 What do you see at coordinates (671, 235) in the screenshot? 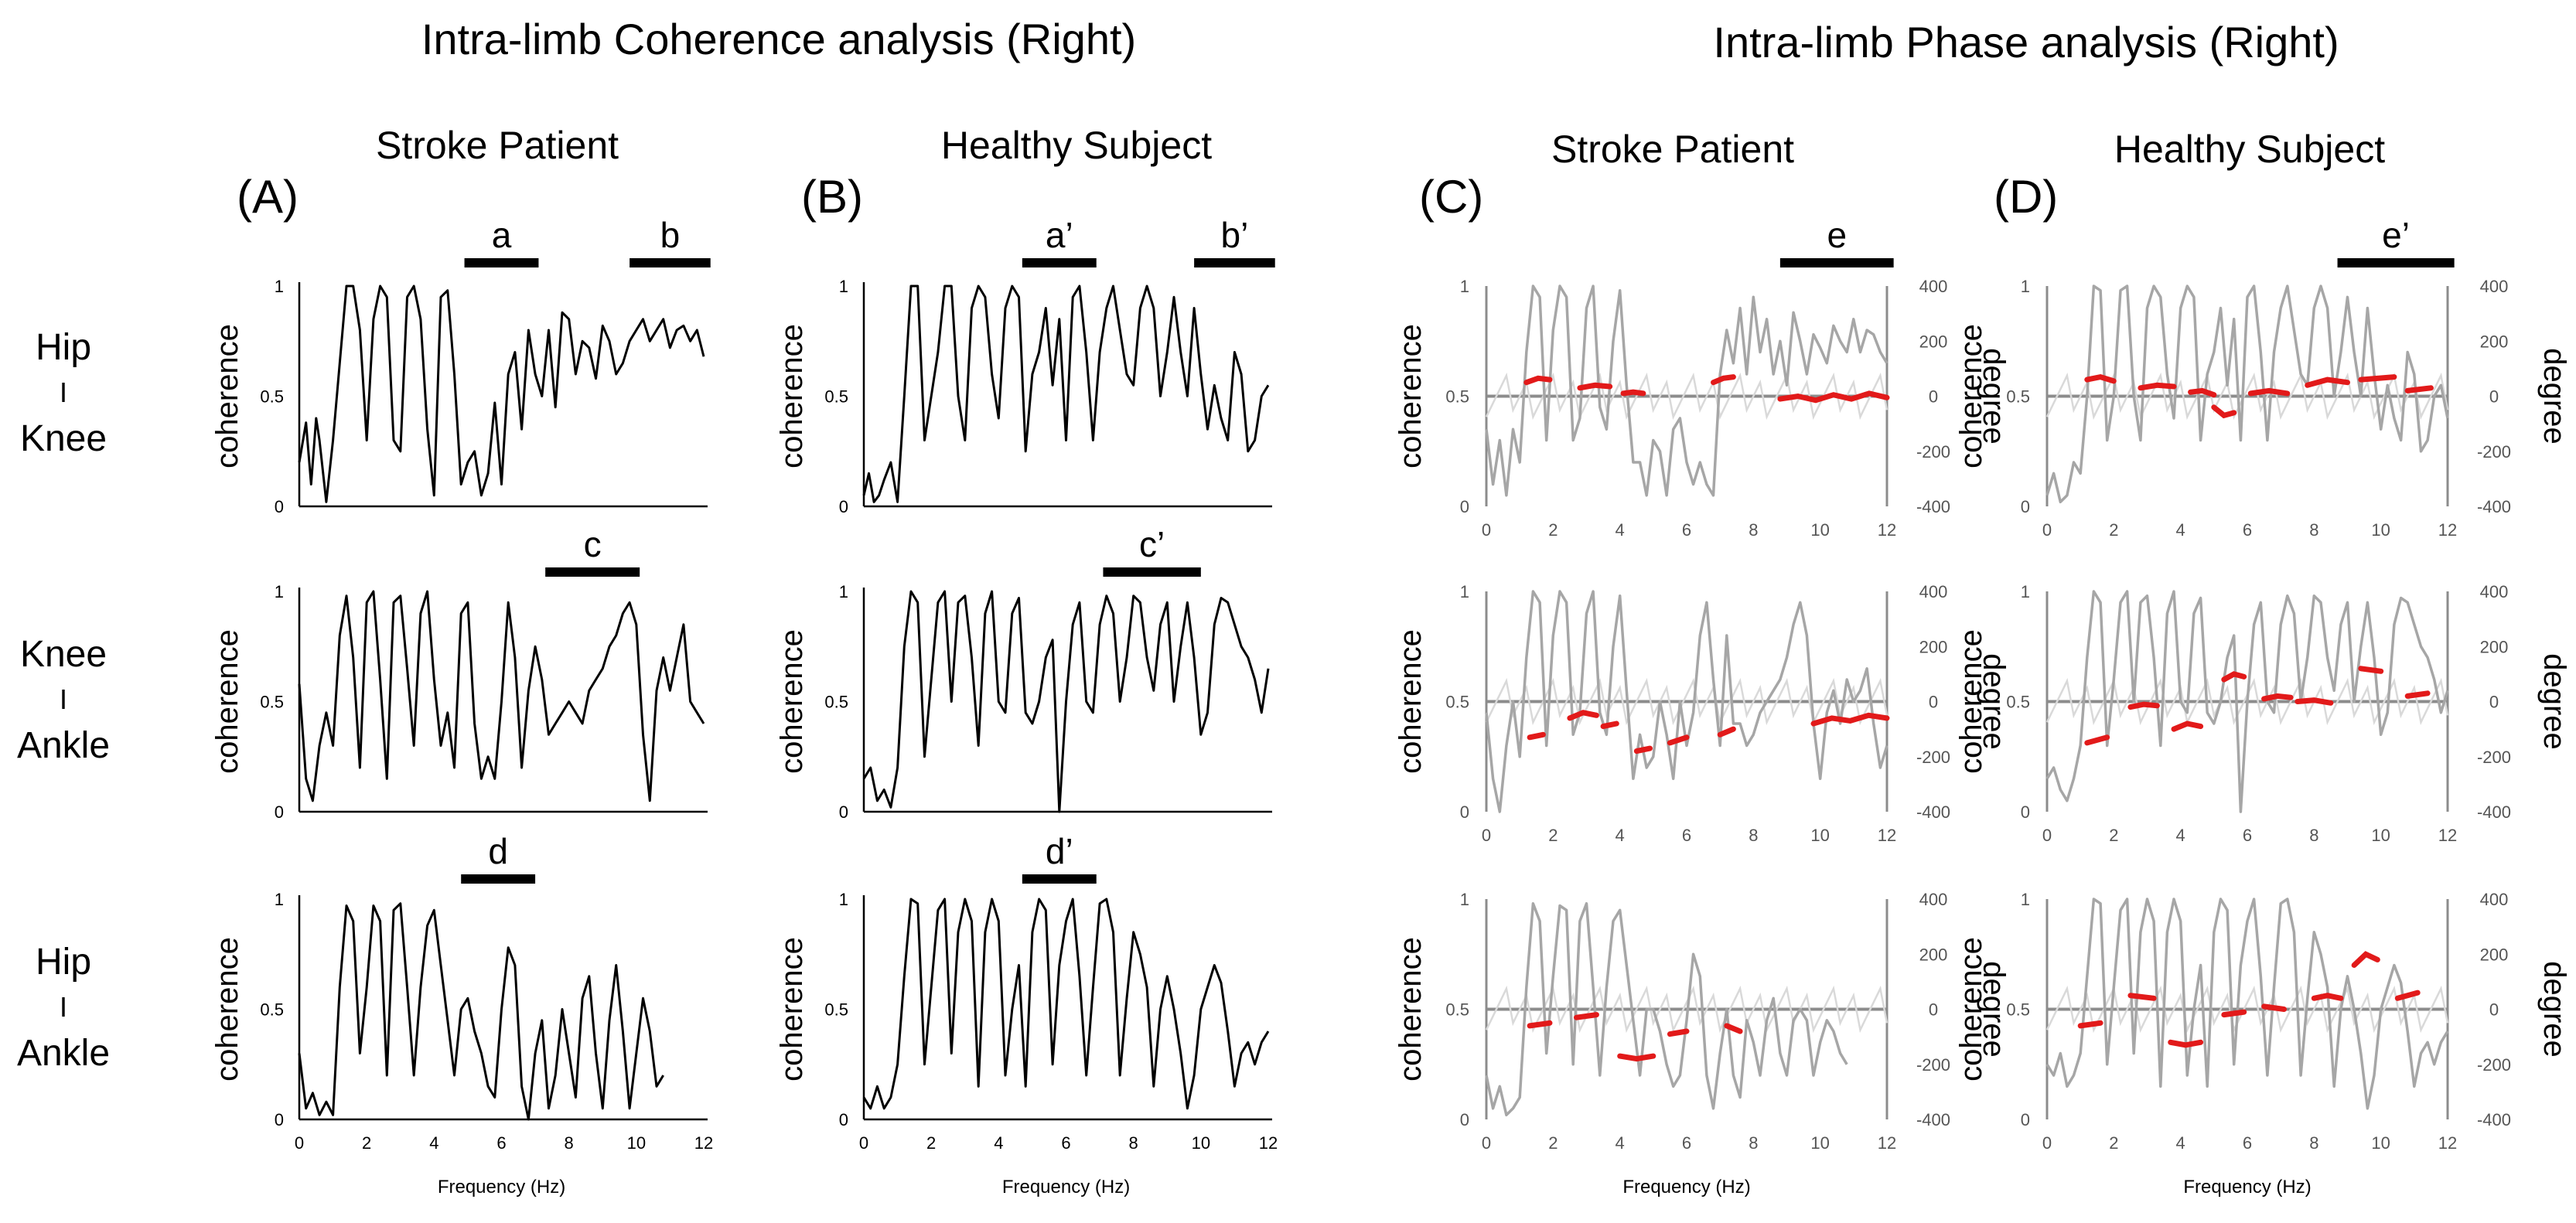
I see `band-label: b` at bounding box center [671, 235].